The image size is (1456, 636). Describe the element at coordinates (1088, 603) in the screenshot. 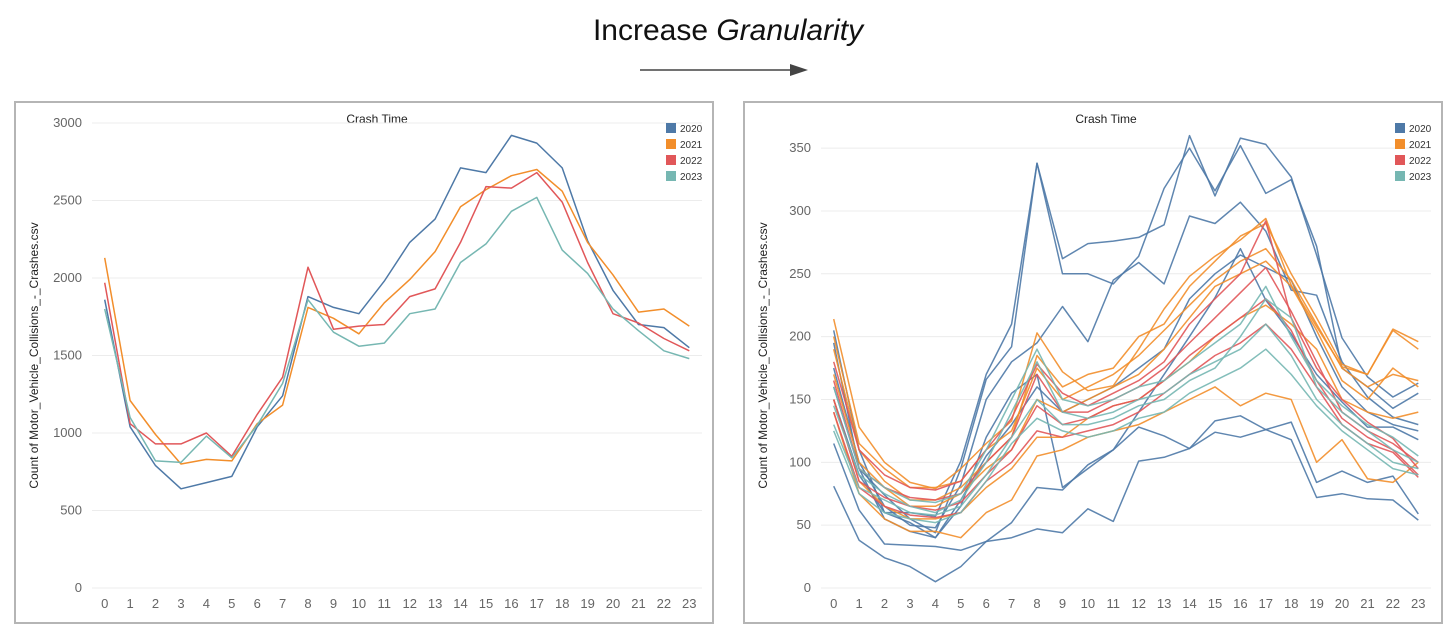

I see `x-tick-label: 10` at that location.